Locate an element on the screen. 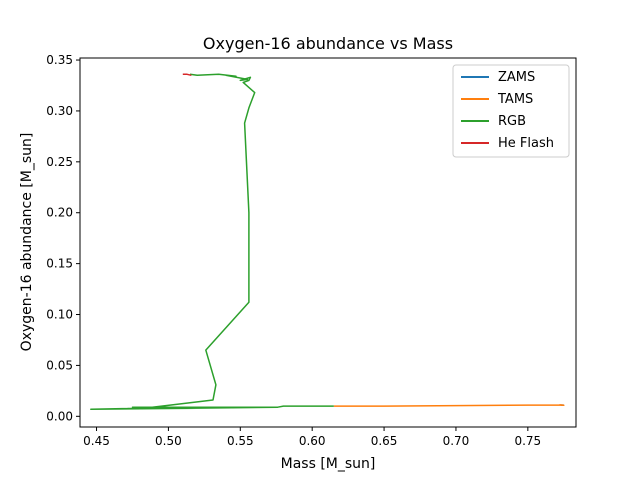 The height and width of the screenshot is (484, 640). x-tick-label: 0.75 is located at coordinates (527, 441).